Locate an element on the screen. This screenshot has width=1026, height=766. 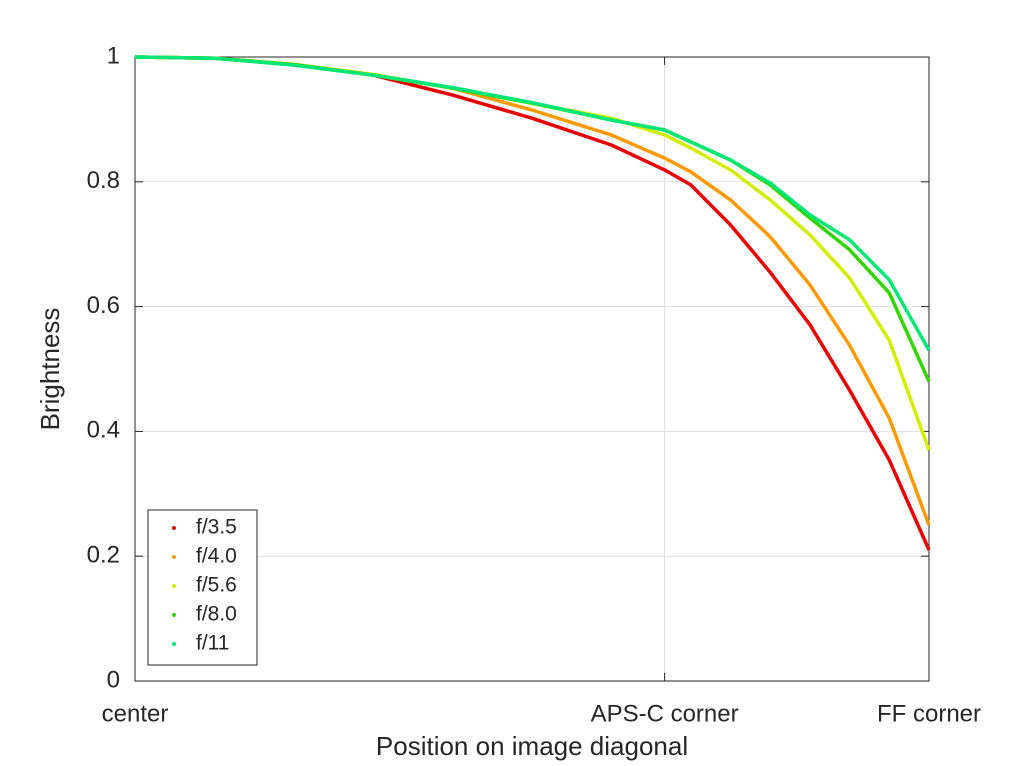
x-tick-label: FF corner is located at coordinates (929, 713).